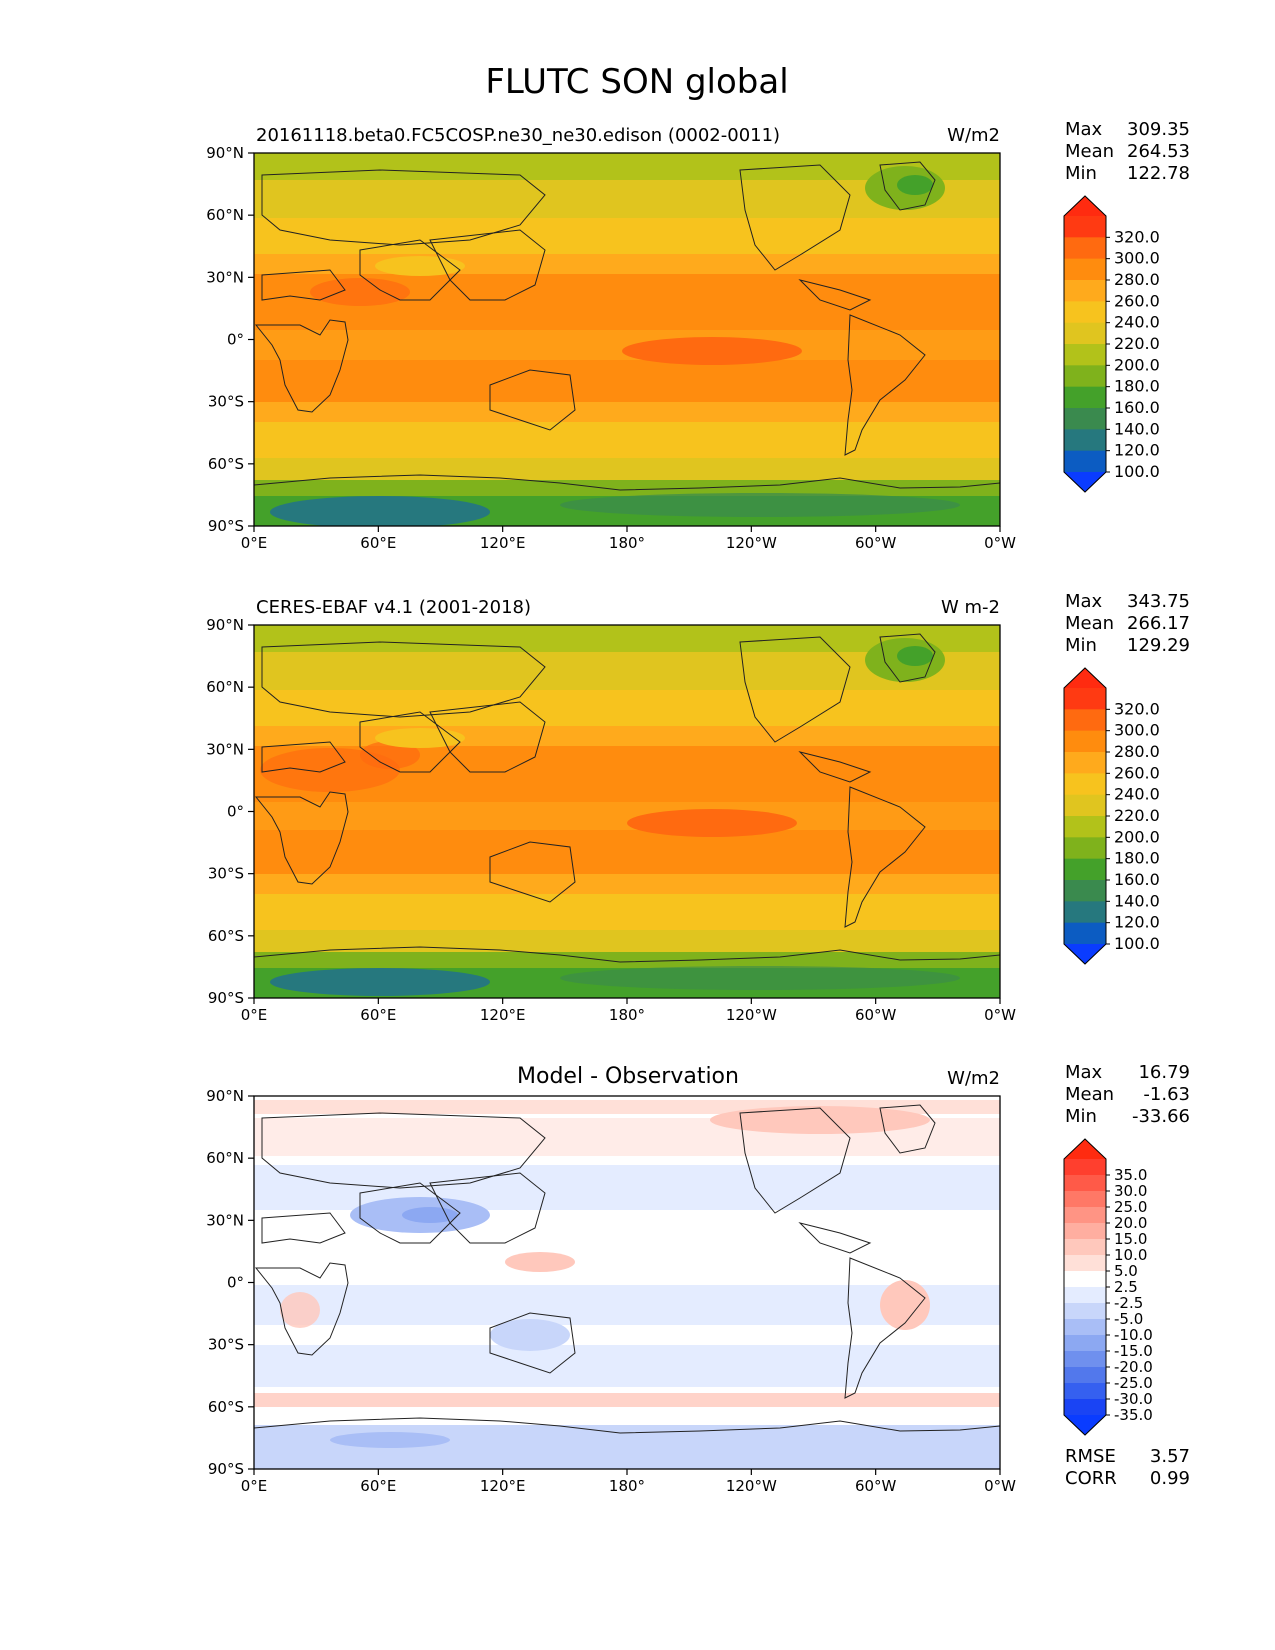 This screenshot has width=1275, height=1650. What do you see at coordinates (1137, 858) in the screenshot?
I see `colorbar-label: 180.0` at bounding box center [1137, 858].